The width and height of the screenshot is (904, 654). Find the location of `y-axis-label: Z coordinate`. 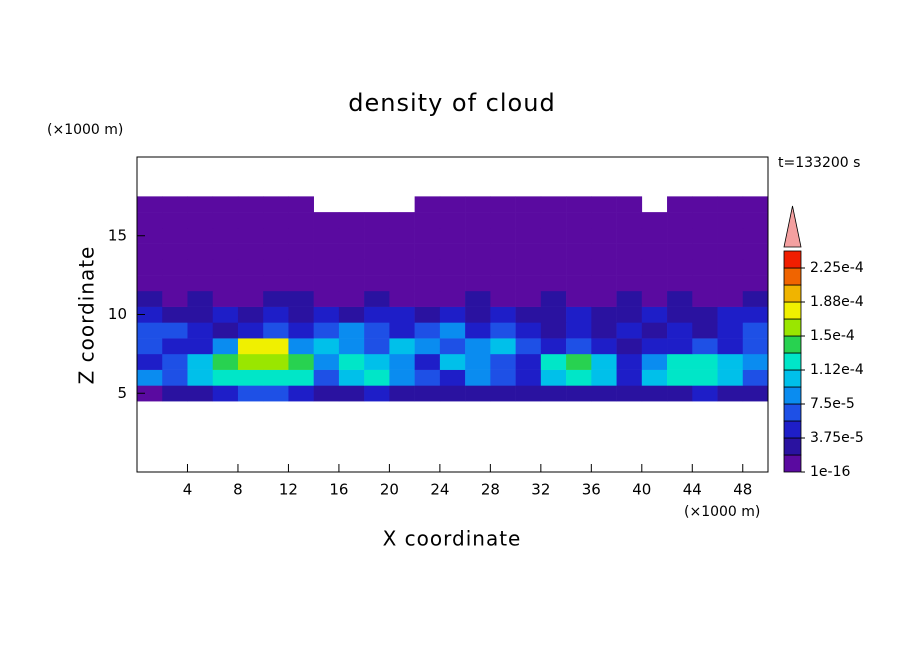

y-axis-label: Z coordinate is located at coordinates (87, 315).